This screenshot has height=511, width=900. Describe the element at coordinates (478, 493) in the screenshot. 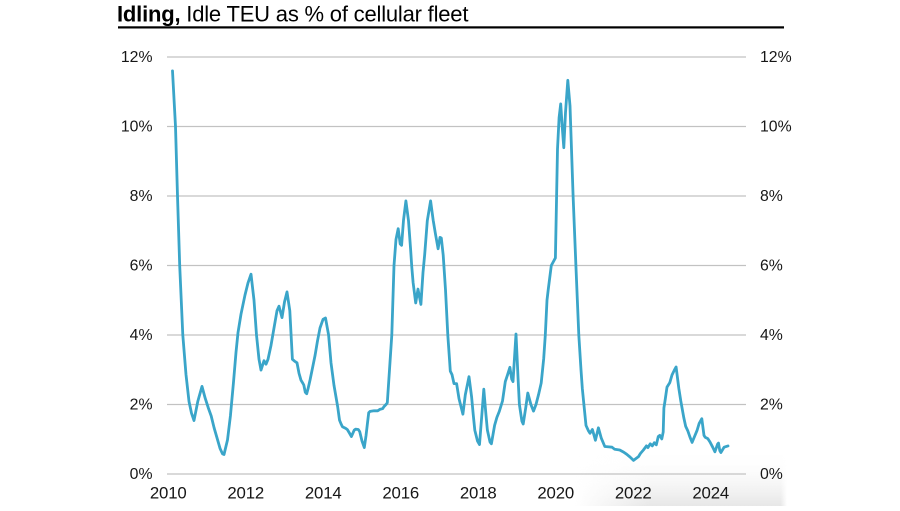

I see `svg-text: 2018` at that location.